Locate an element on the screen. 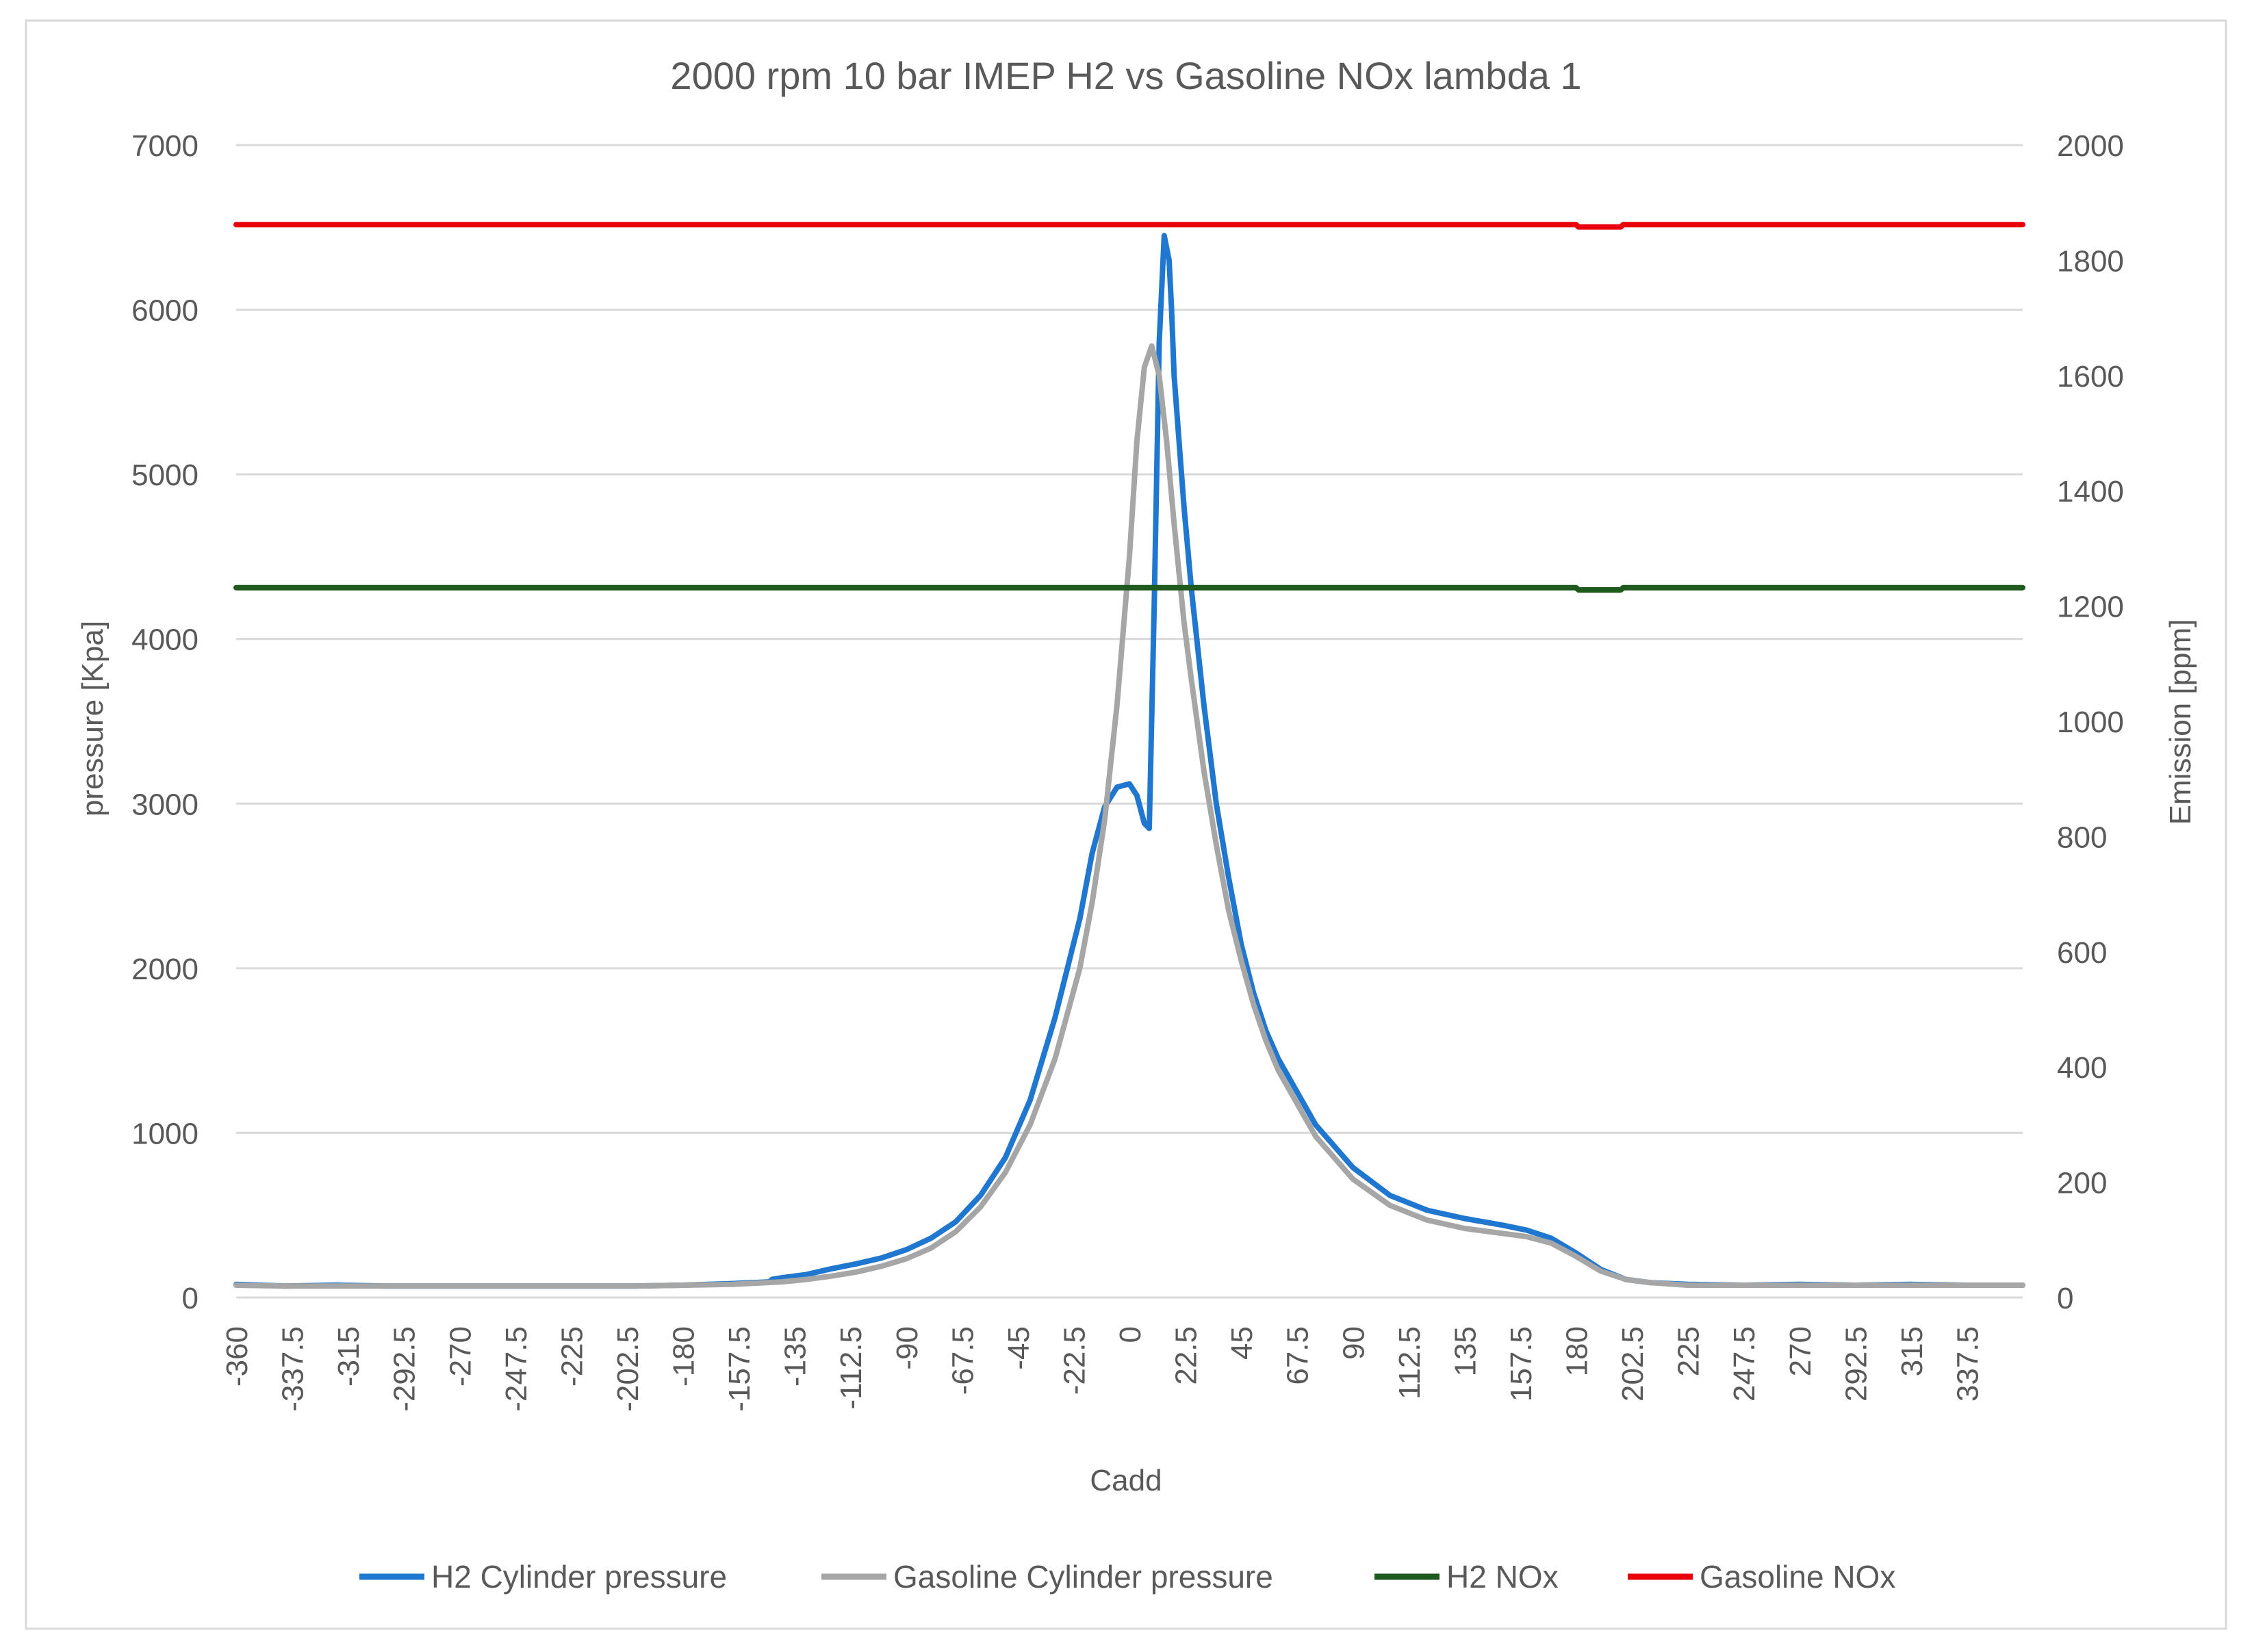 The width and height of the screenshot is (2252, 1652). y2-tick-label: 1000 is located at coordinates (2090, 722).